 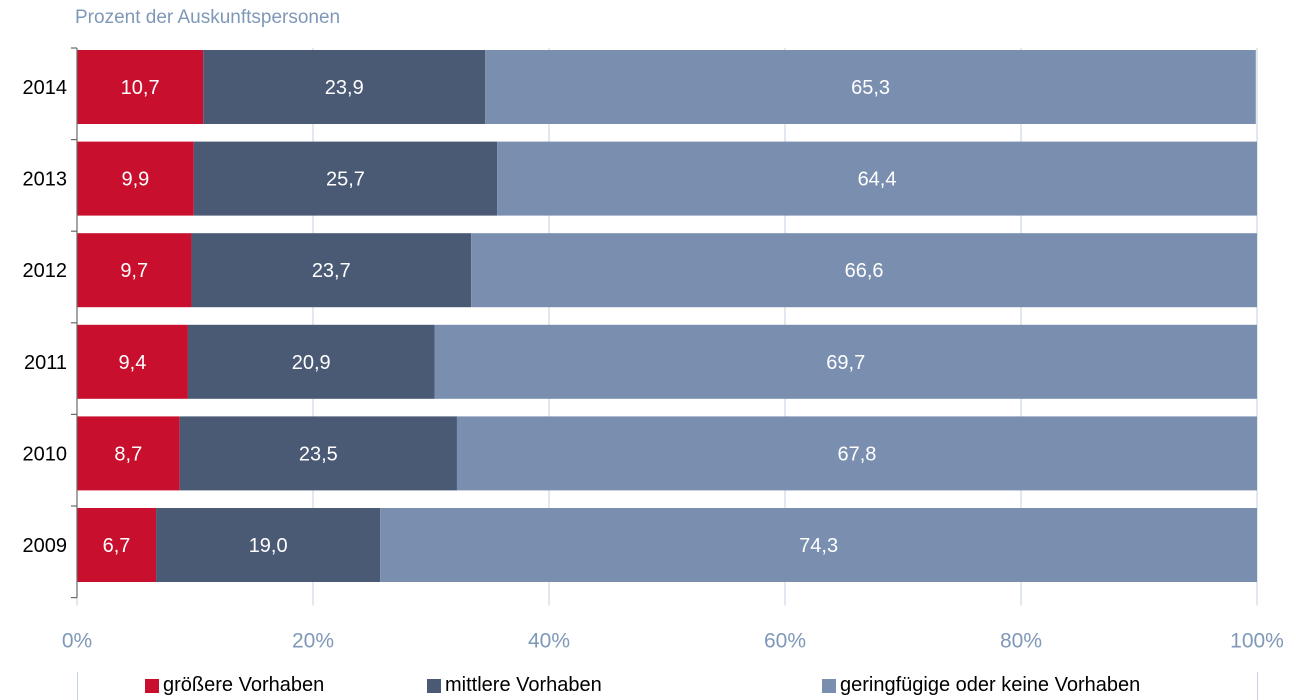 What do you see at coordinates (549, 641) in the screenshot?
I see `x-tick-label: 40%` at bounding box center [549, 641].